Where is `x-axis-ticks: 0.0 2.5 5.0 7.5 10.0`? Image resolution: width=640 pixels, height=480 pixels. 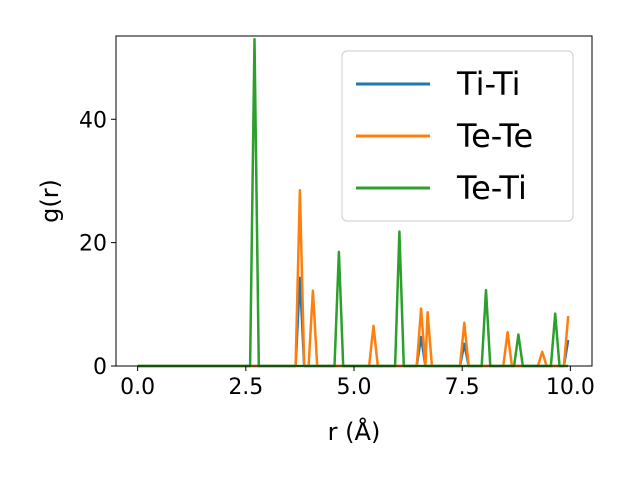 x-axis-ticks: 0.0 2.5 5.0 7.5 10.0 is located at coordinates (357, 383).